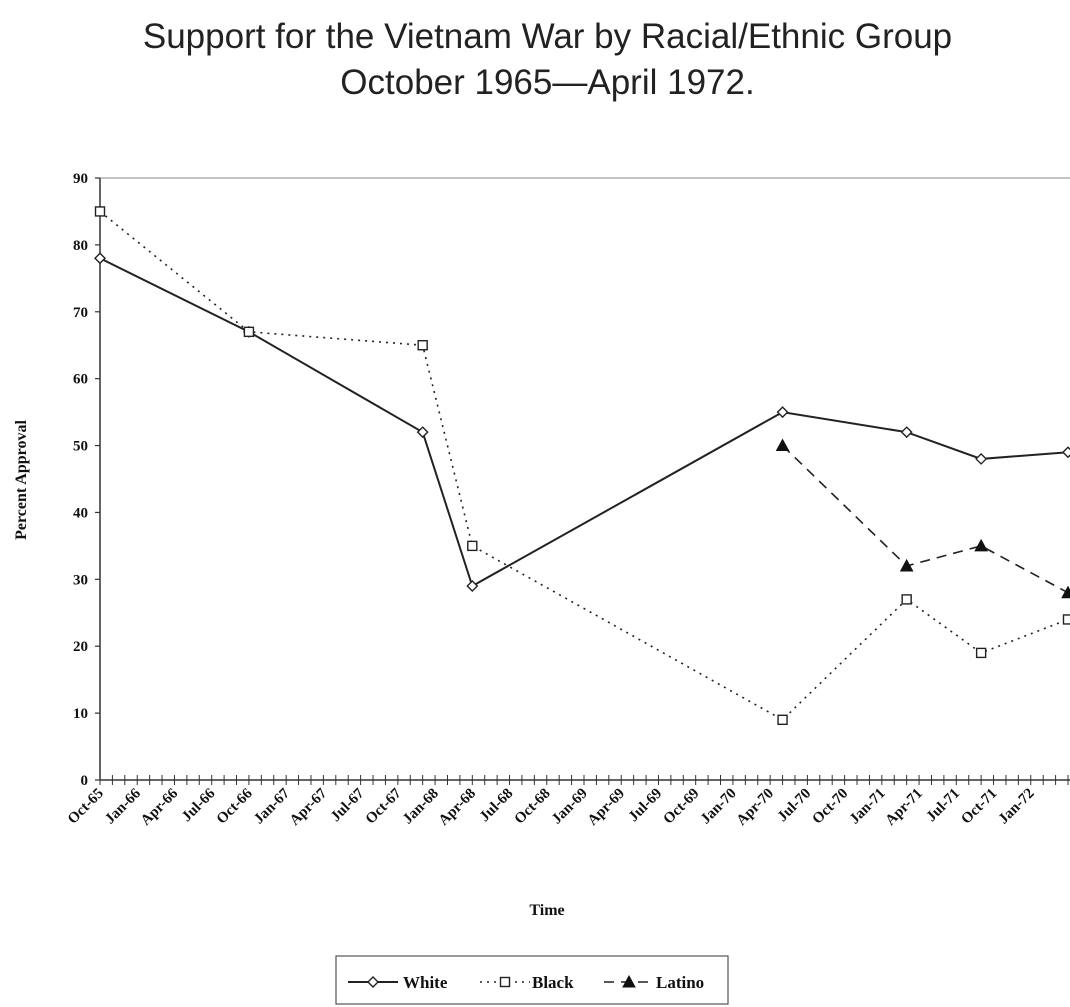 This screenshot has width=1070, height=1007. I want to click on x-tick-label: Jan-69, so click(570, 807).